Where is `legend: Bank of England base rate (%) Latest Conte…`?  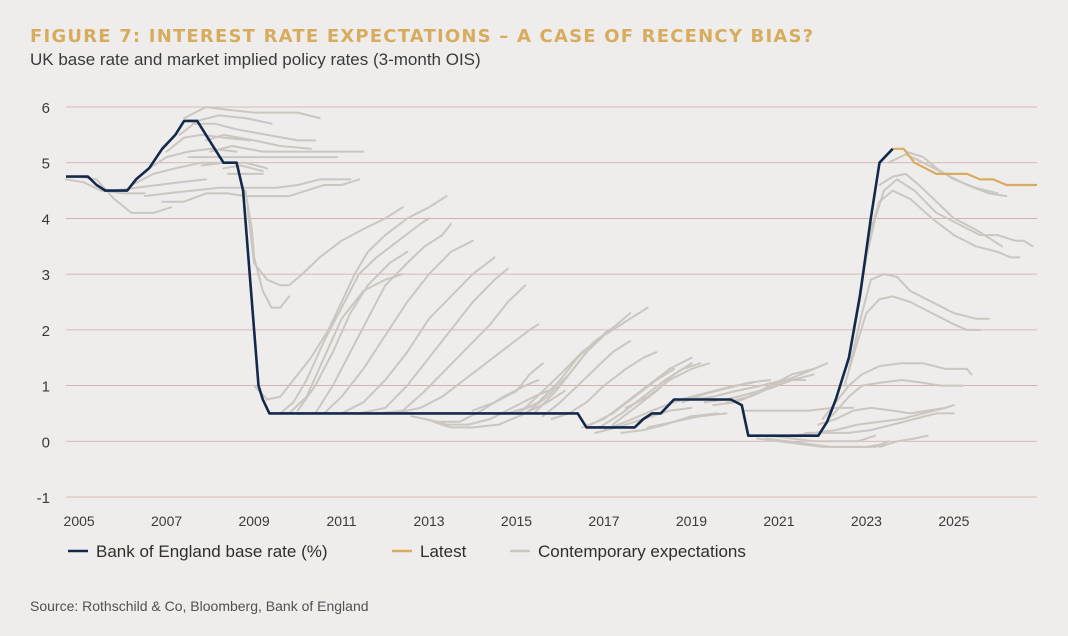 legend: Bank of England base rate (%) Latest Conte… is located at coordinates (407, 551).